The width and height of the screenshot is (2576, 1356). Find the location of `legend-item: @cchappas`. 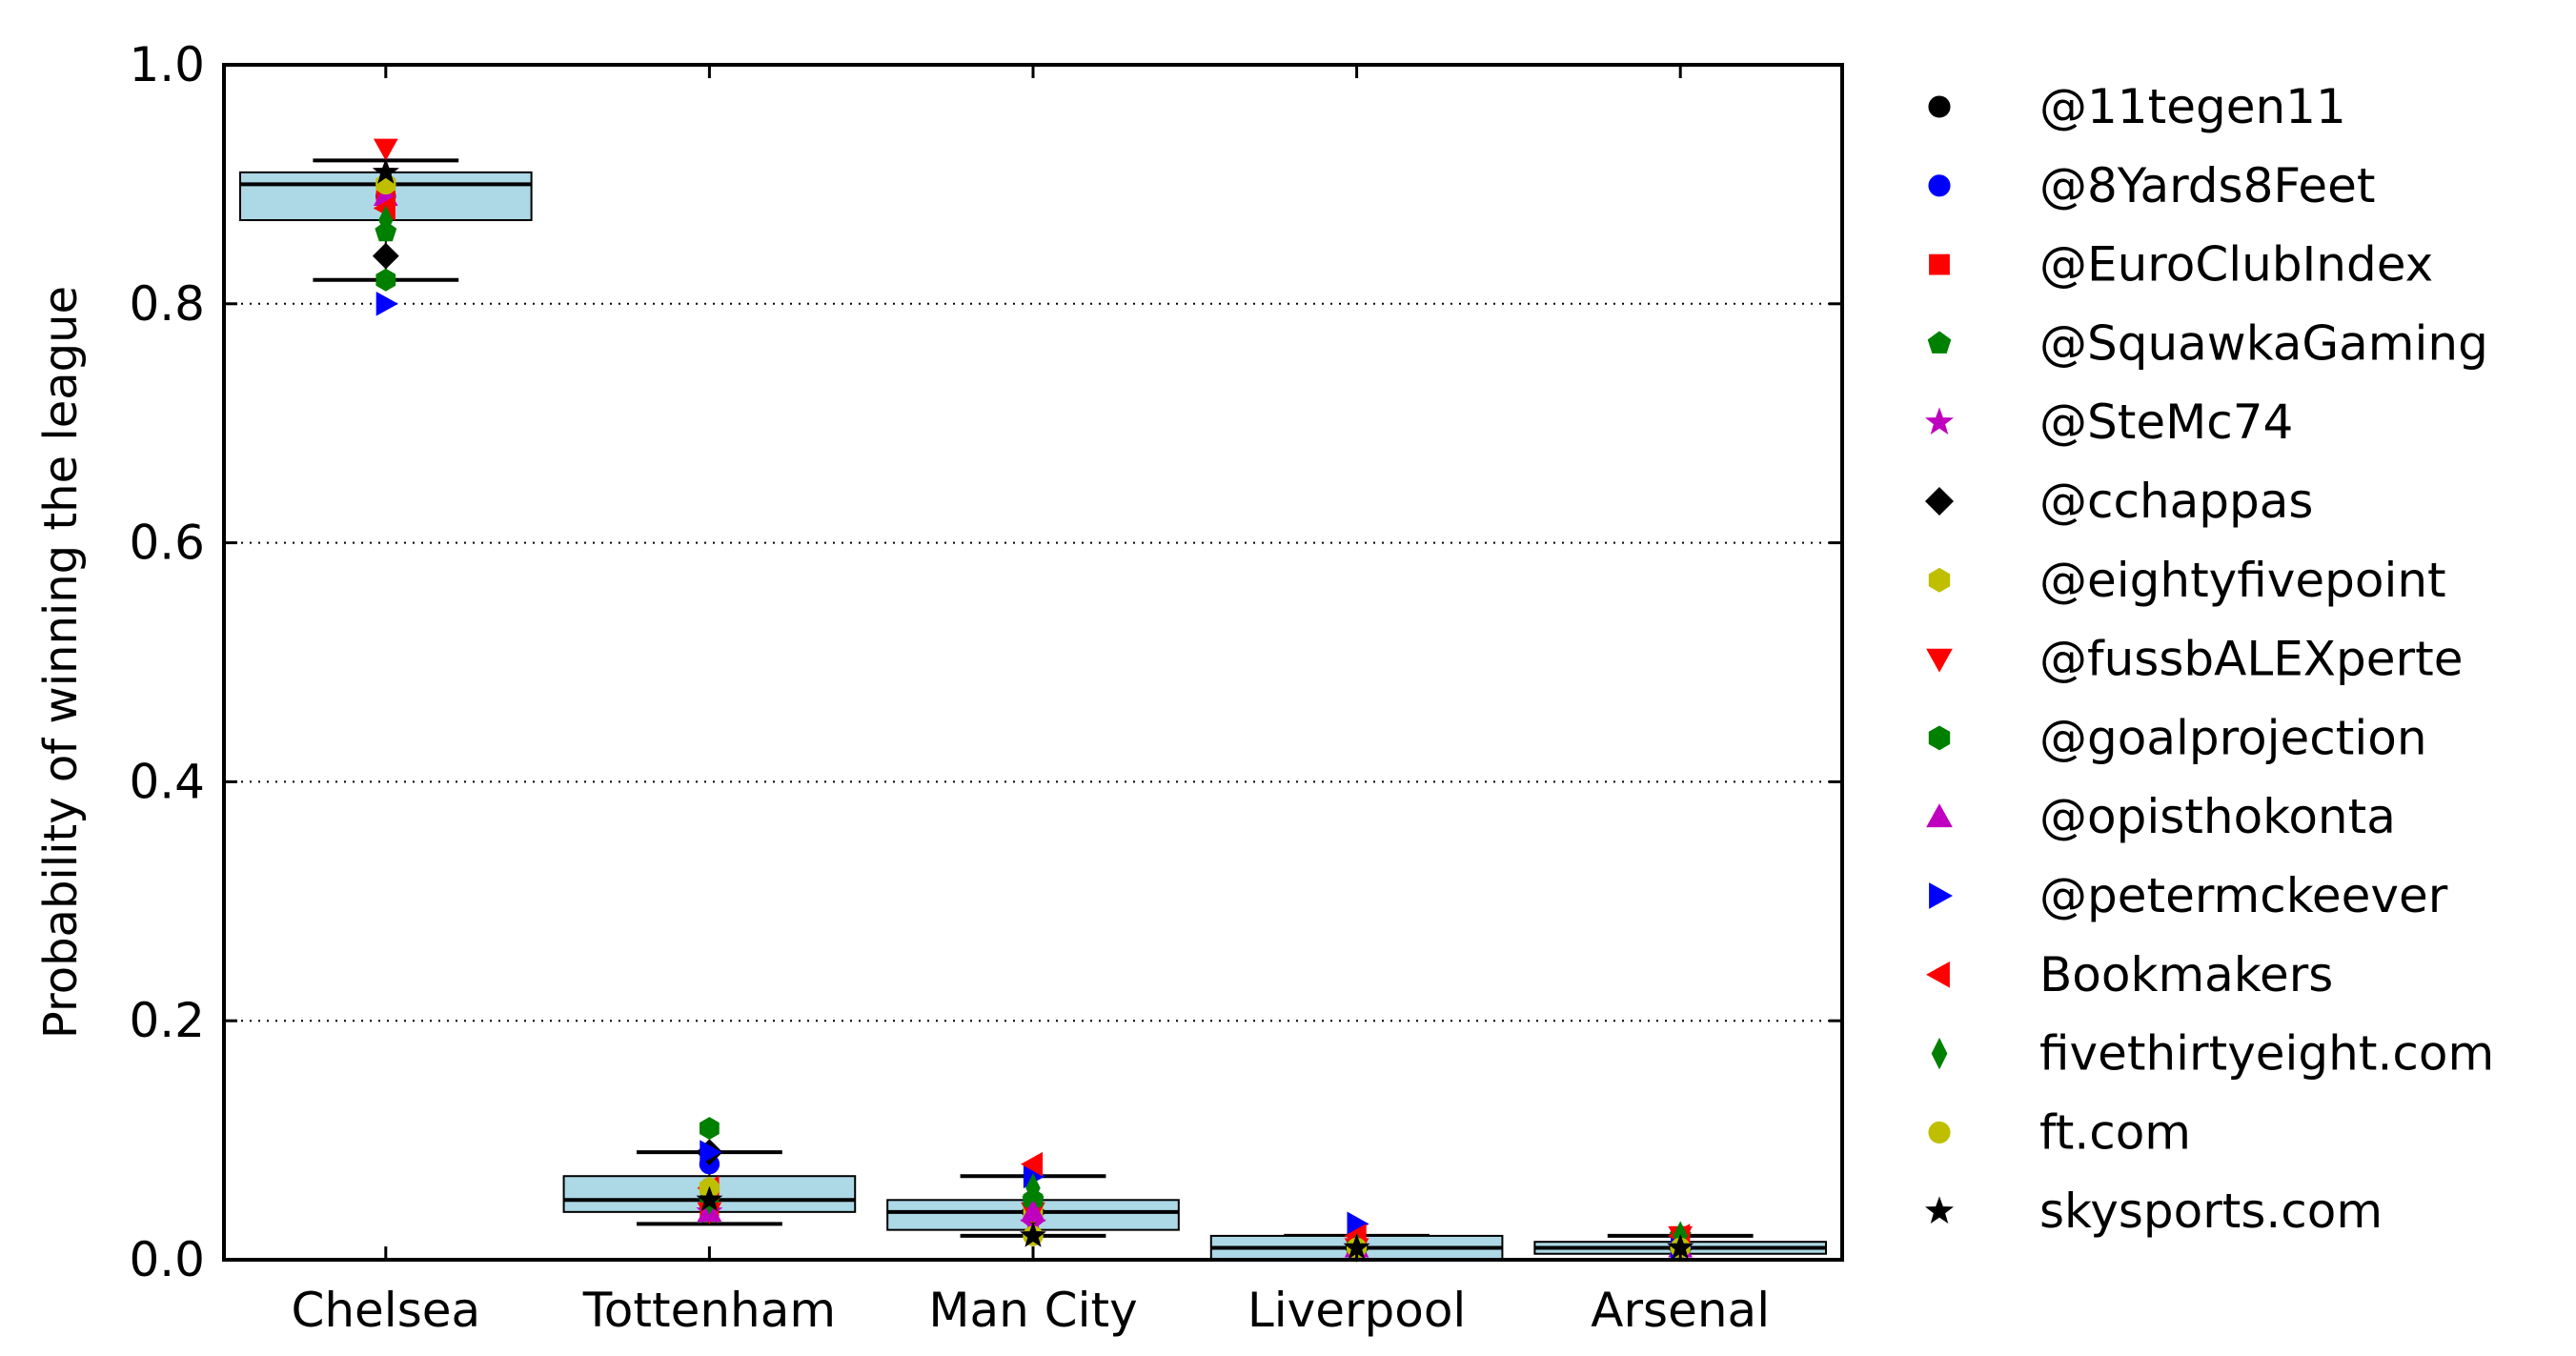

legend-item: @cchappas is located at coordinates (2118, 502).